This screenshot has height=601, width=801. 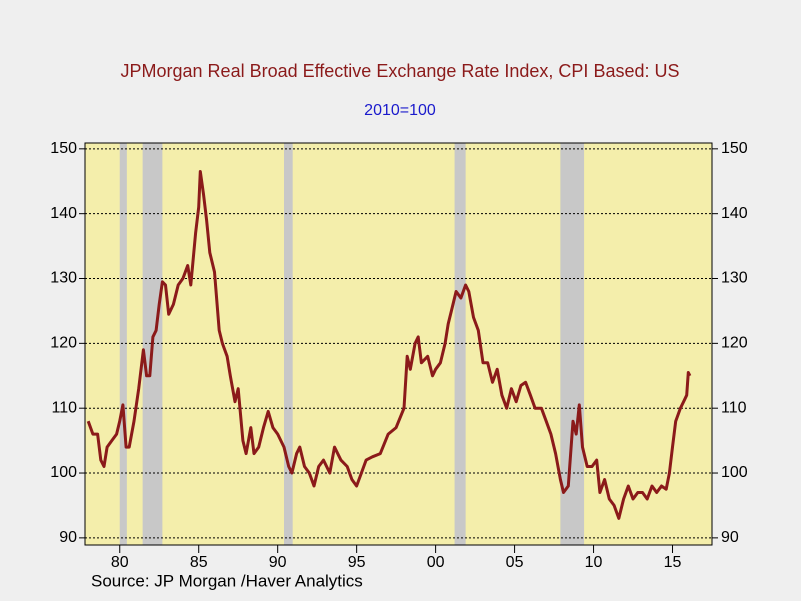 I want to click on y2-tick-label: 90, so click(x=730, y=537).